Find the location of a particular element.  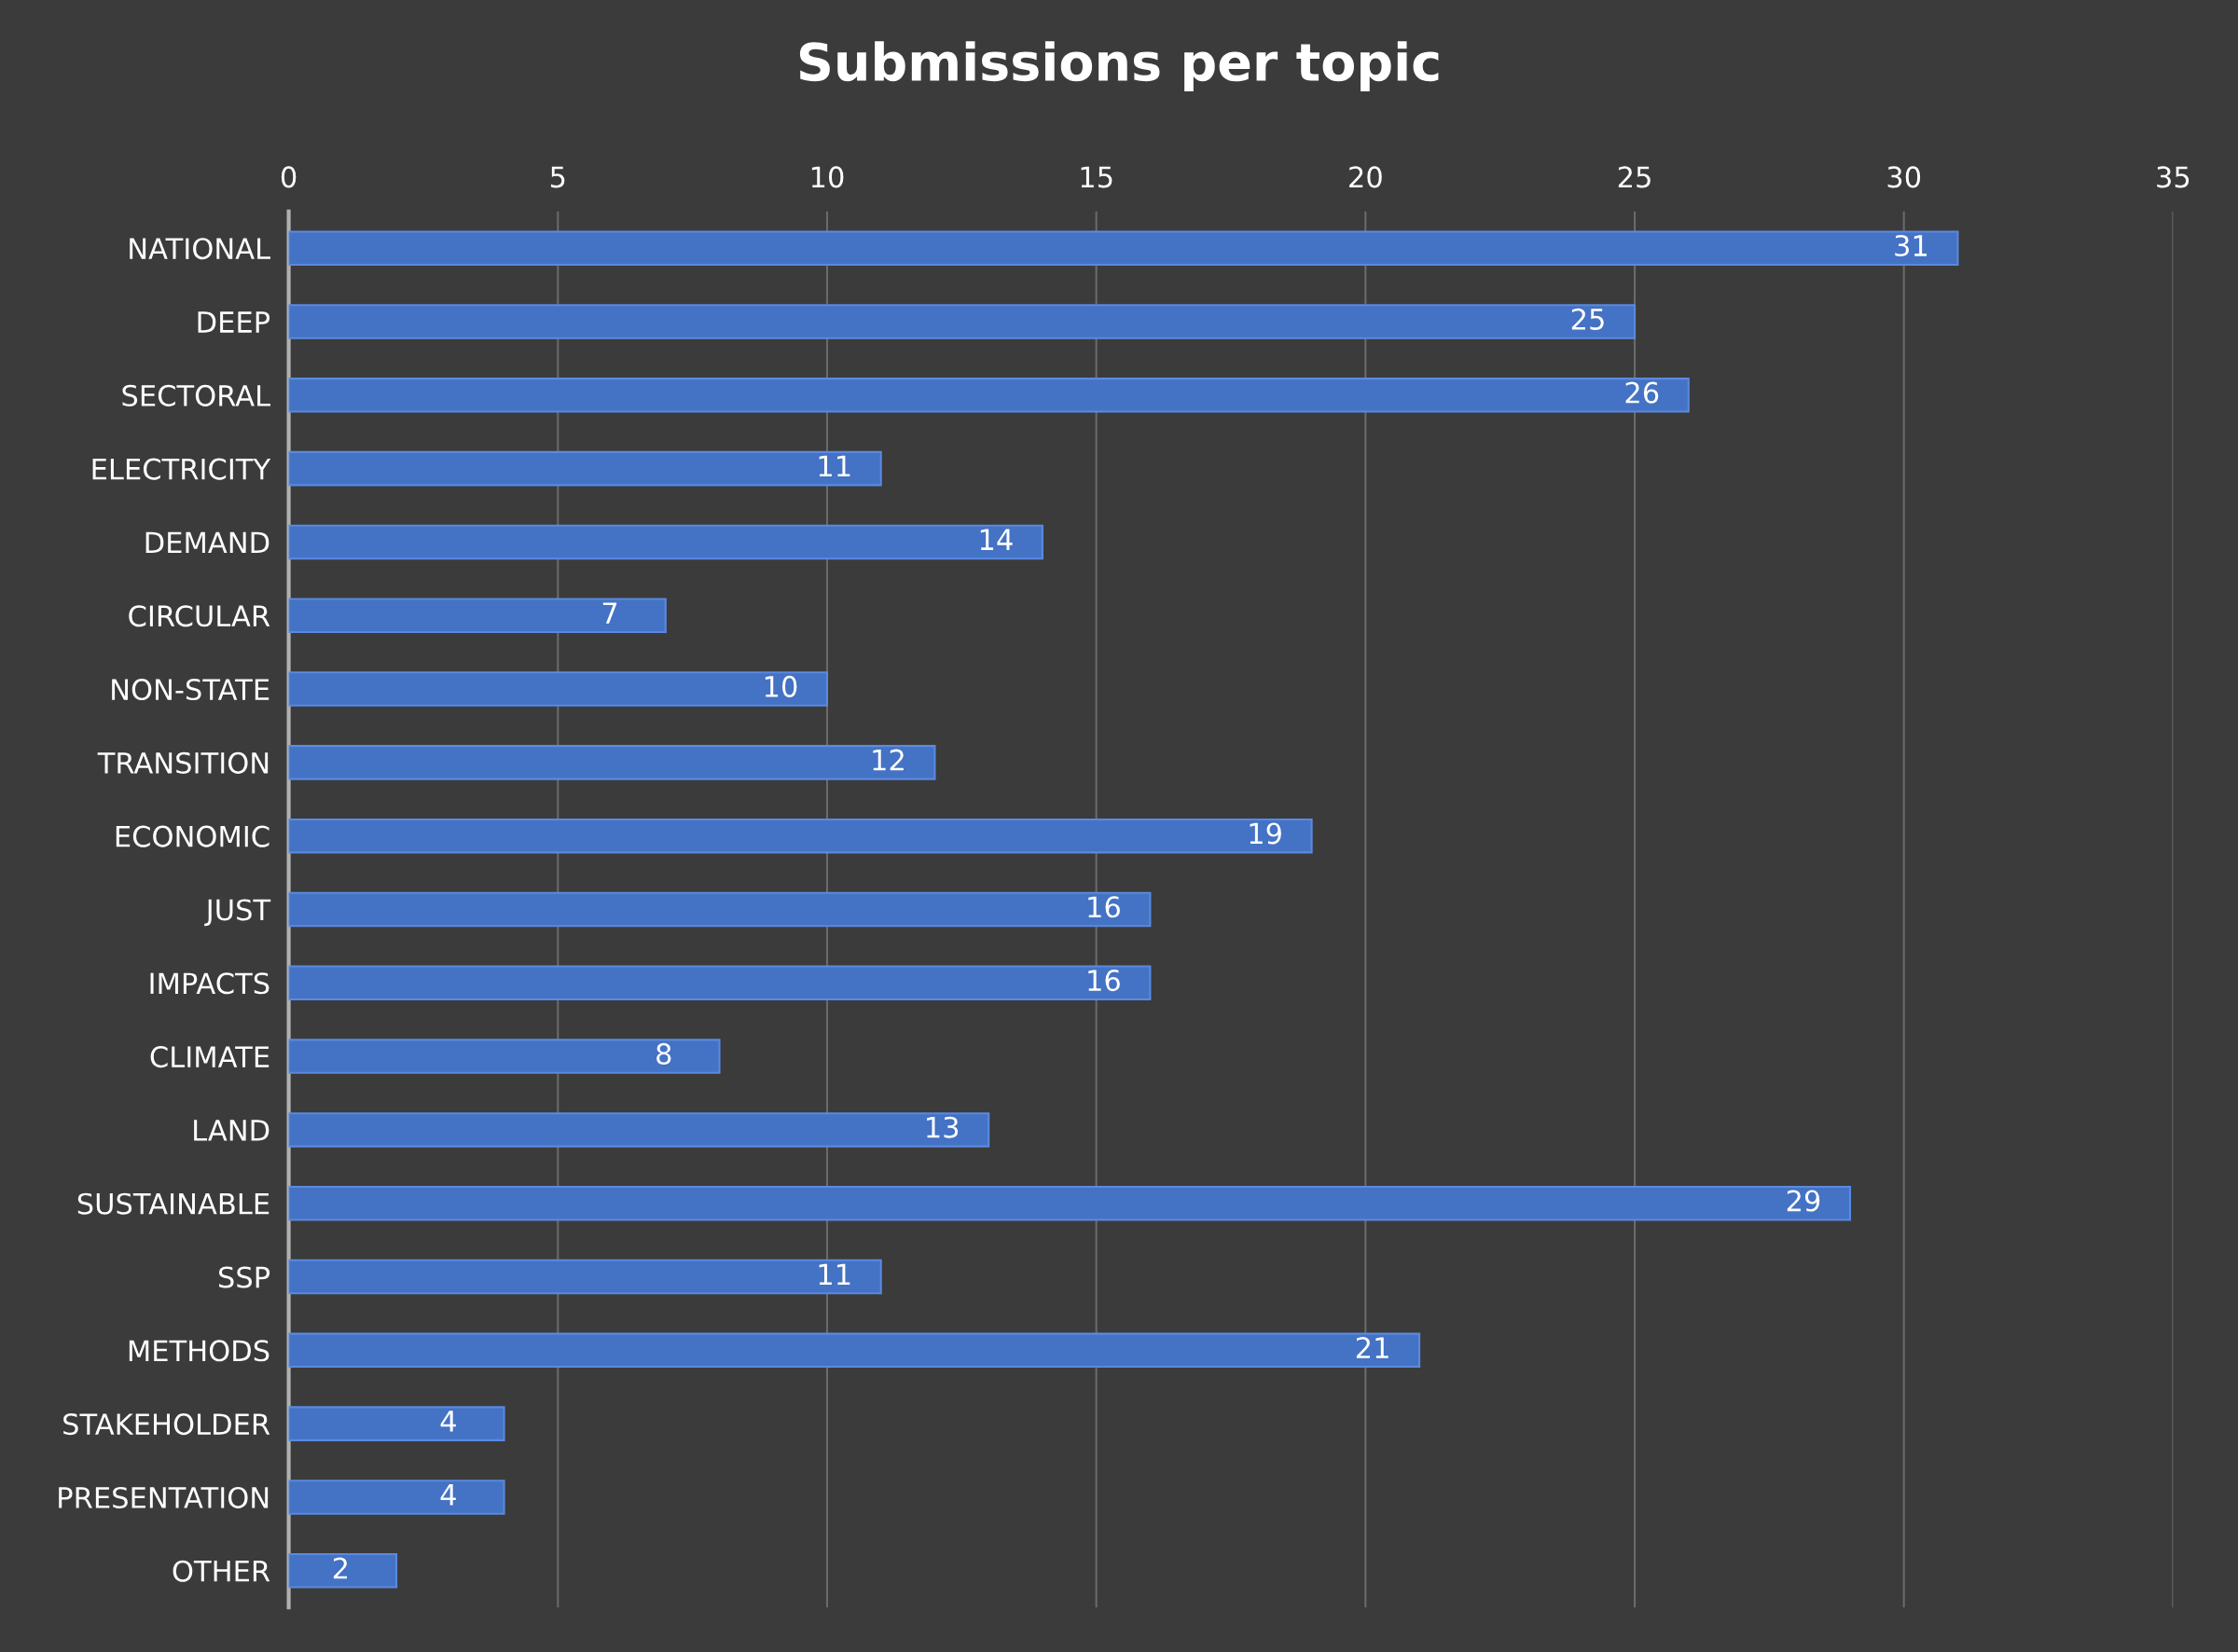

x-tick-label: 30 is located at coordinates (1904, 177).